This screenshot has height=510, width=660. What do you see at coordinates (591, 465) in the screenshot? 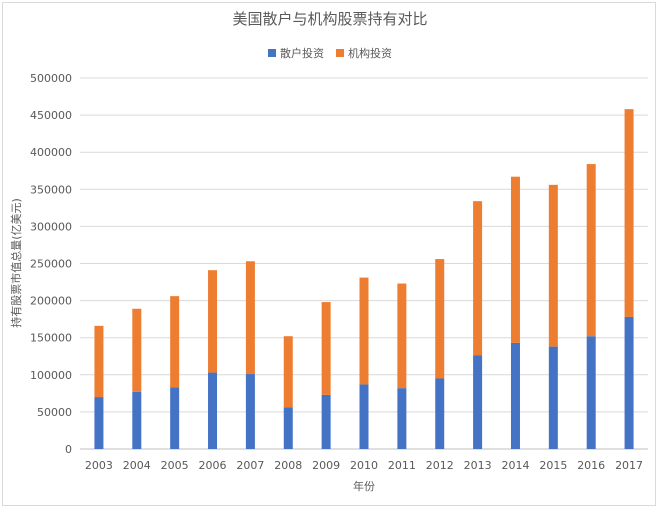
I see `x-tick-label: 2016` at bounding box center [591, 465].